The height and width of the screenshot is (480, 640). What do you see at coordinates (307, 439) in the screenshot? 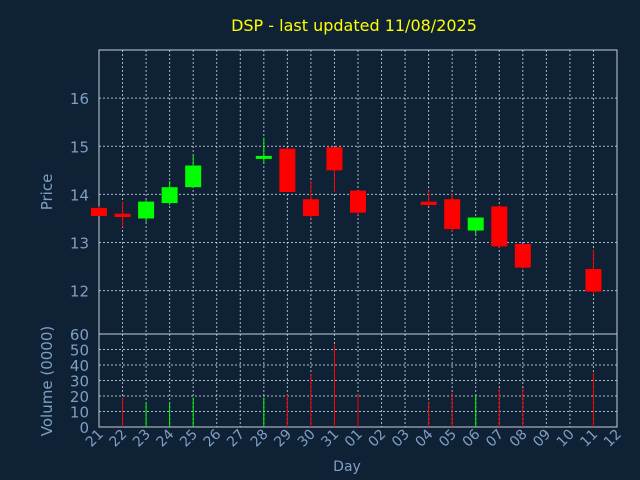
I see `x-tick-label: 30` at bounding box center [307, 439].